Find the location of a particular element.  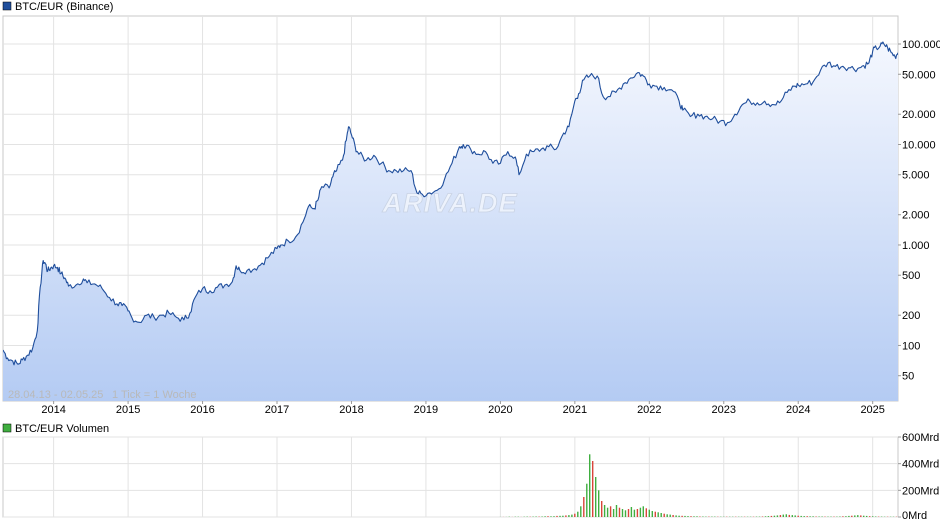

volume-y-tick-label: 600Mrd is located at coordinates (920, 438).